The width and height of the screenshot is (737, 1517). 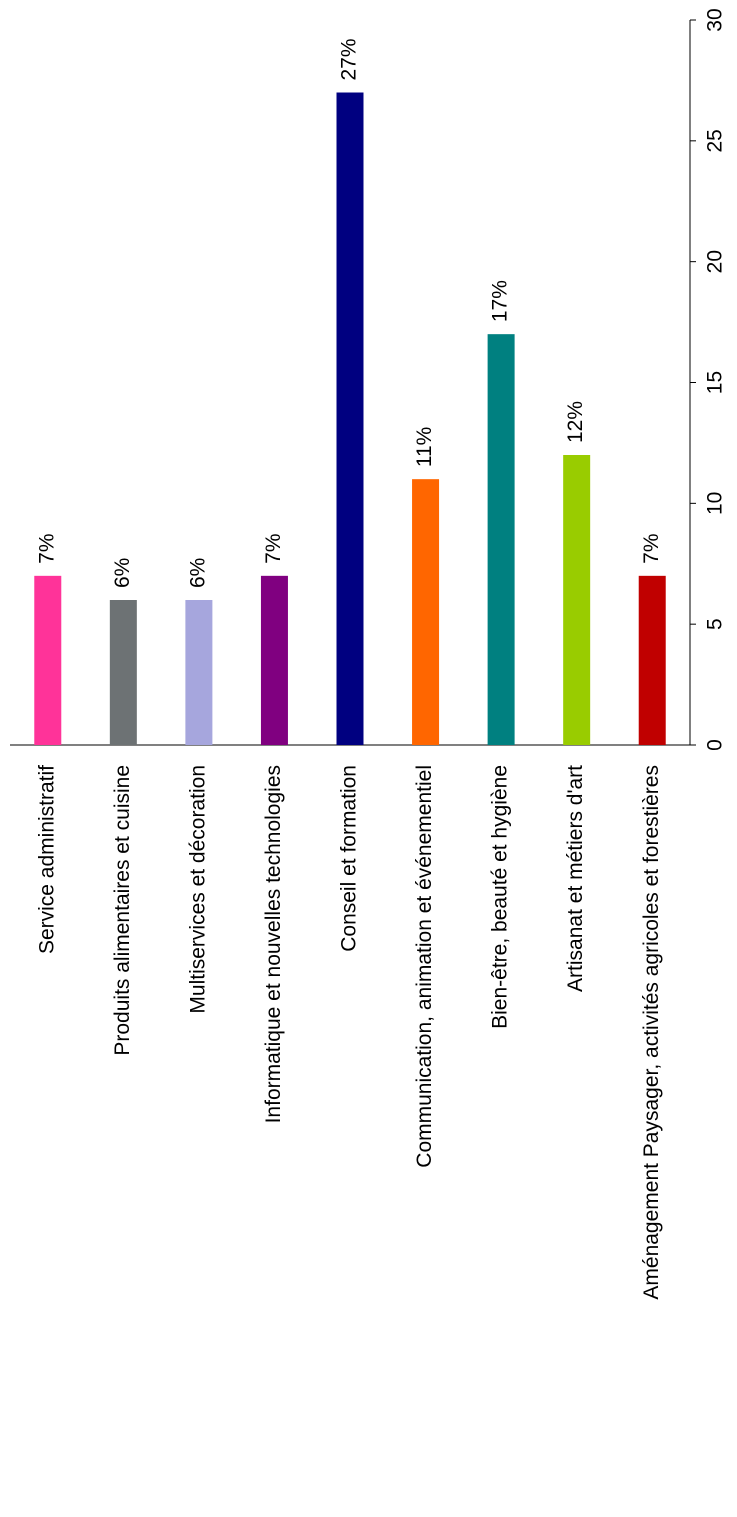 What do you see at coordinates (575, 422) in the screenshot?
I see `data-label: 12%` at bounding box center [575, 422].